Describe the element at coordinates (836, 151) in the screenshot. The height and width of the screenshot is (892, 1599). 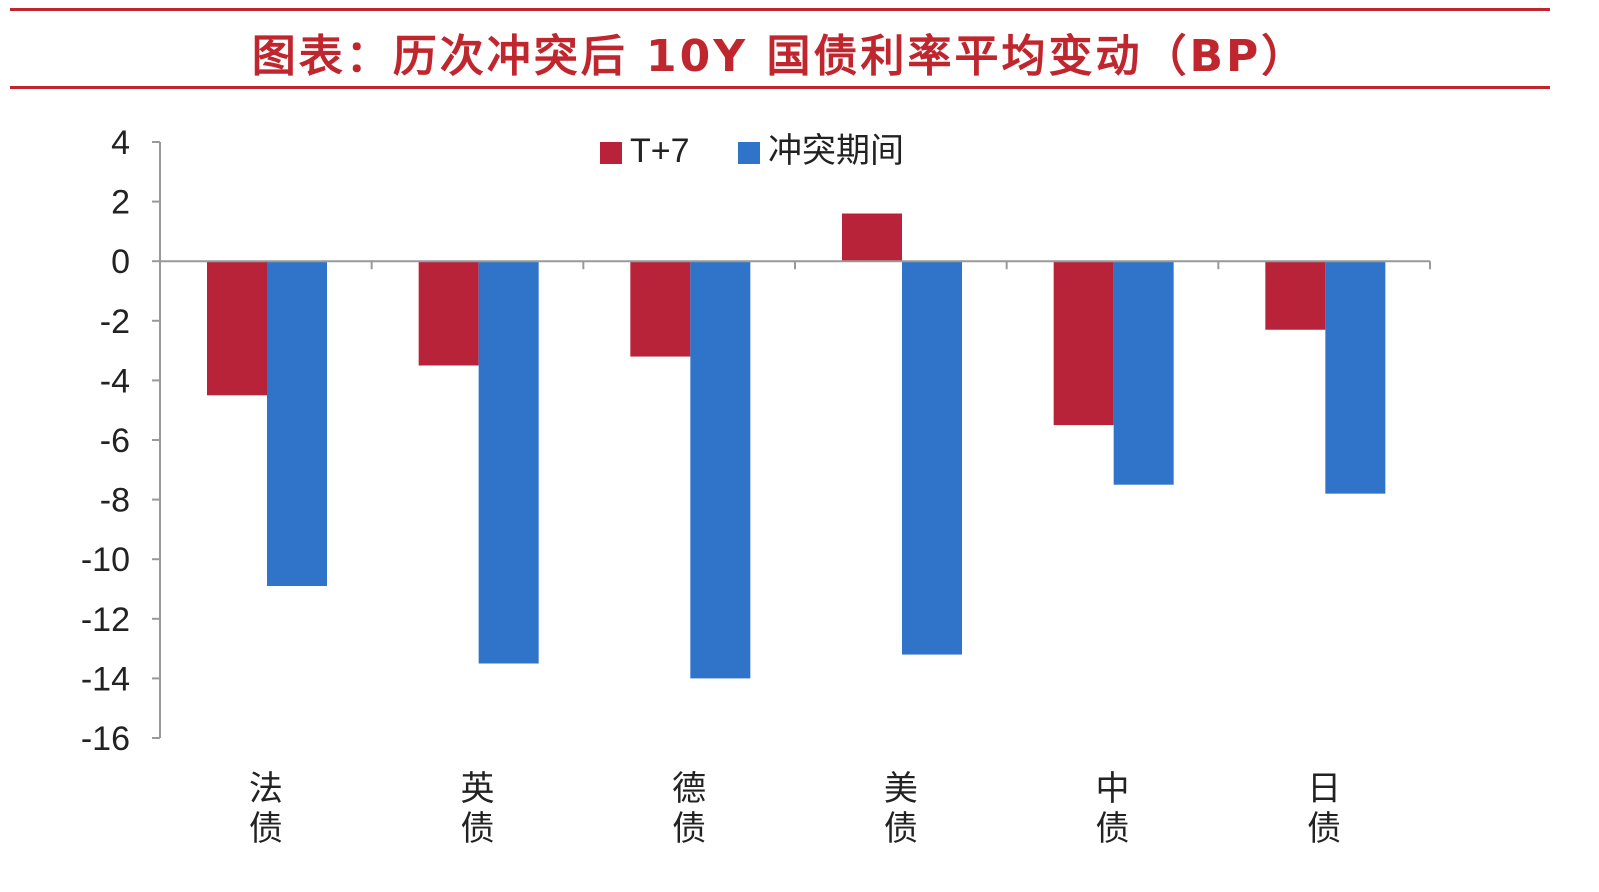
I see `legend-conflict-label: 冲突期间` at that location.